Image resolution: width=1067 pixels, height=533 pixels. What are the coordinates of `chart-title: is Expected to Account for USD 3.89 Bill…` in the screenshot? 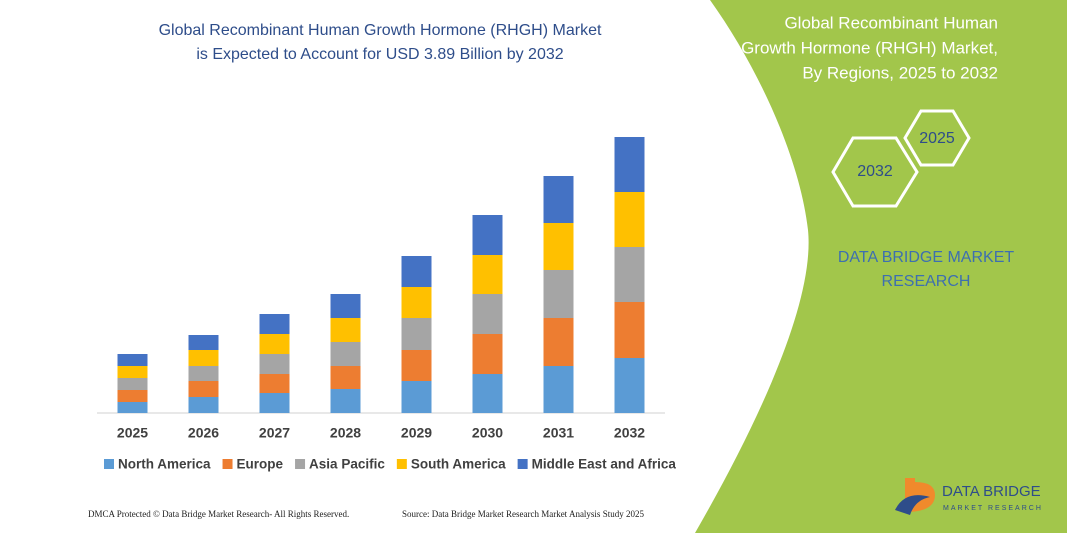 It's located at (379, 54).